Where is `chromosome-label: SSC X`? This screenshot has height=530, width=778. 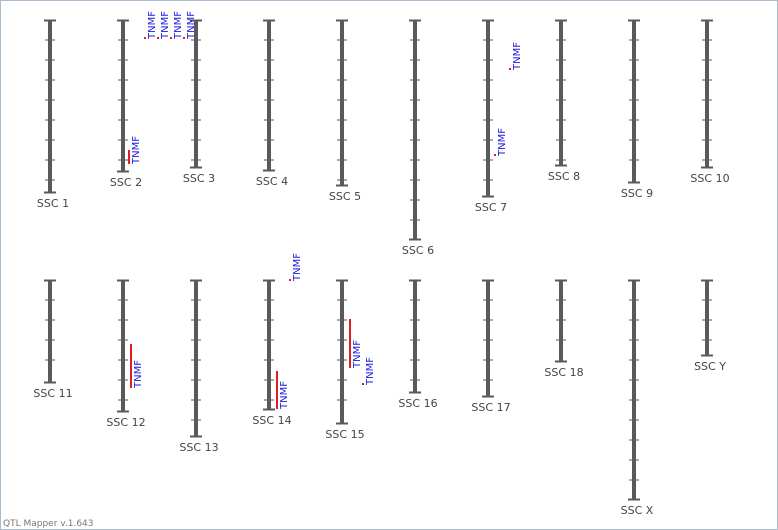
chromosome-label: SSC X is located at coordinates (637, 510).